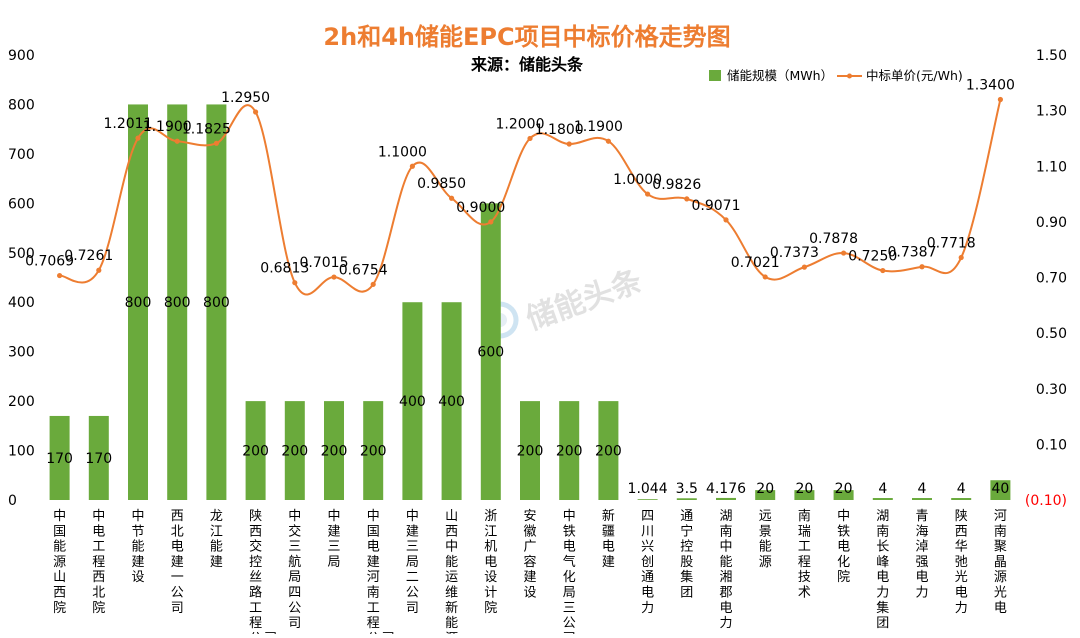  What do you see at coordinates (686, 562) in the screenshot?
I see `category-label-char: 股` at bounding box center [686, 562].